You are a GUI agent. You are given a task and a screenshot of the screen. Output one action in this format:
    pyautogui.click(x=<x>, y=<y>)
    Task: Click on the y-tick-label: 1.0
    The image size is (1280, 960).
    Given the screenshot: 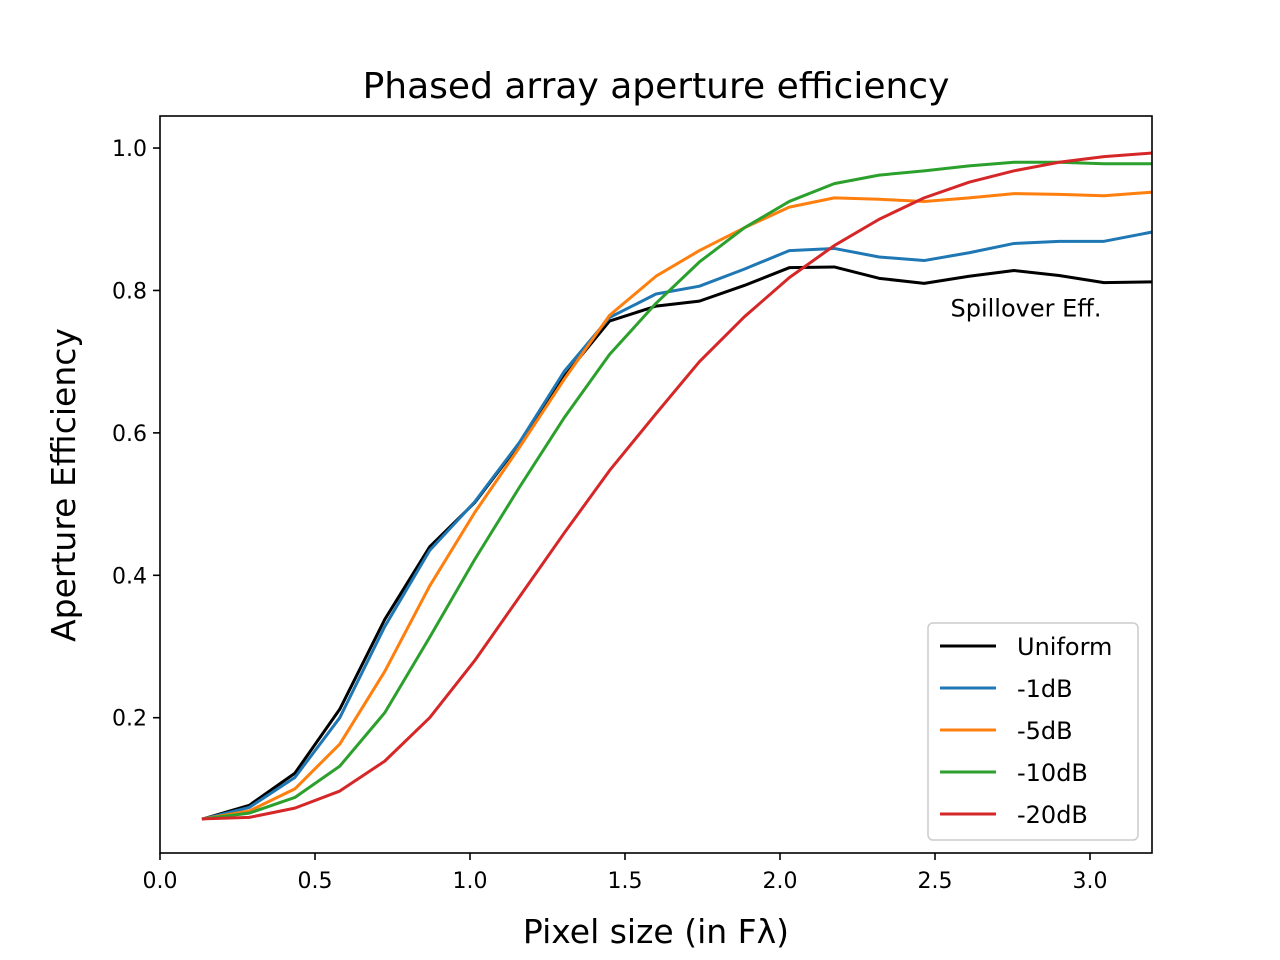 What is the action you would take?
    pyautogui.click(x=129, y=149)
    